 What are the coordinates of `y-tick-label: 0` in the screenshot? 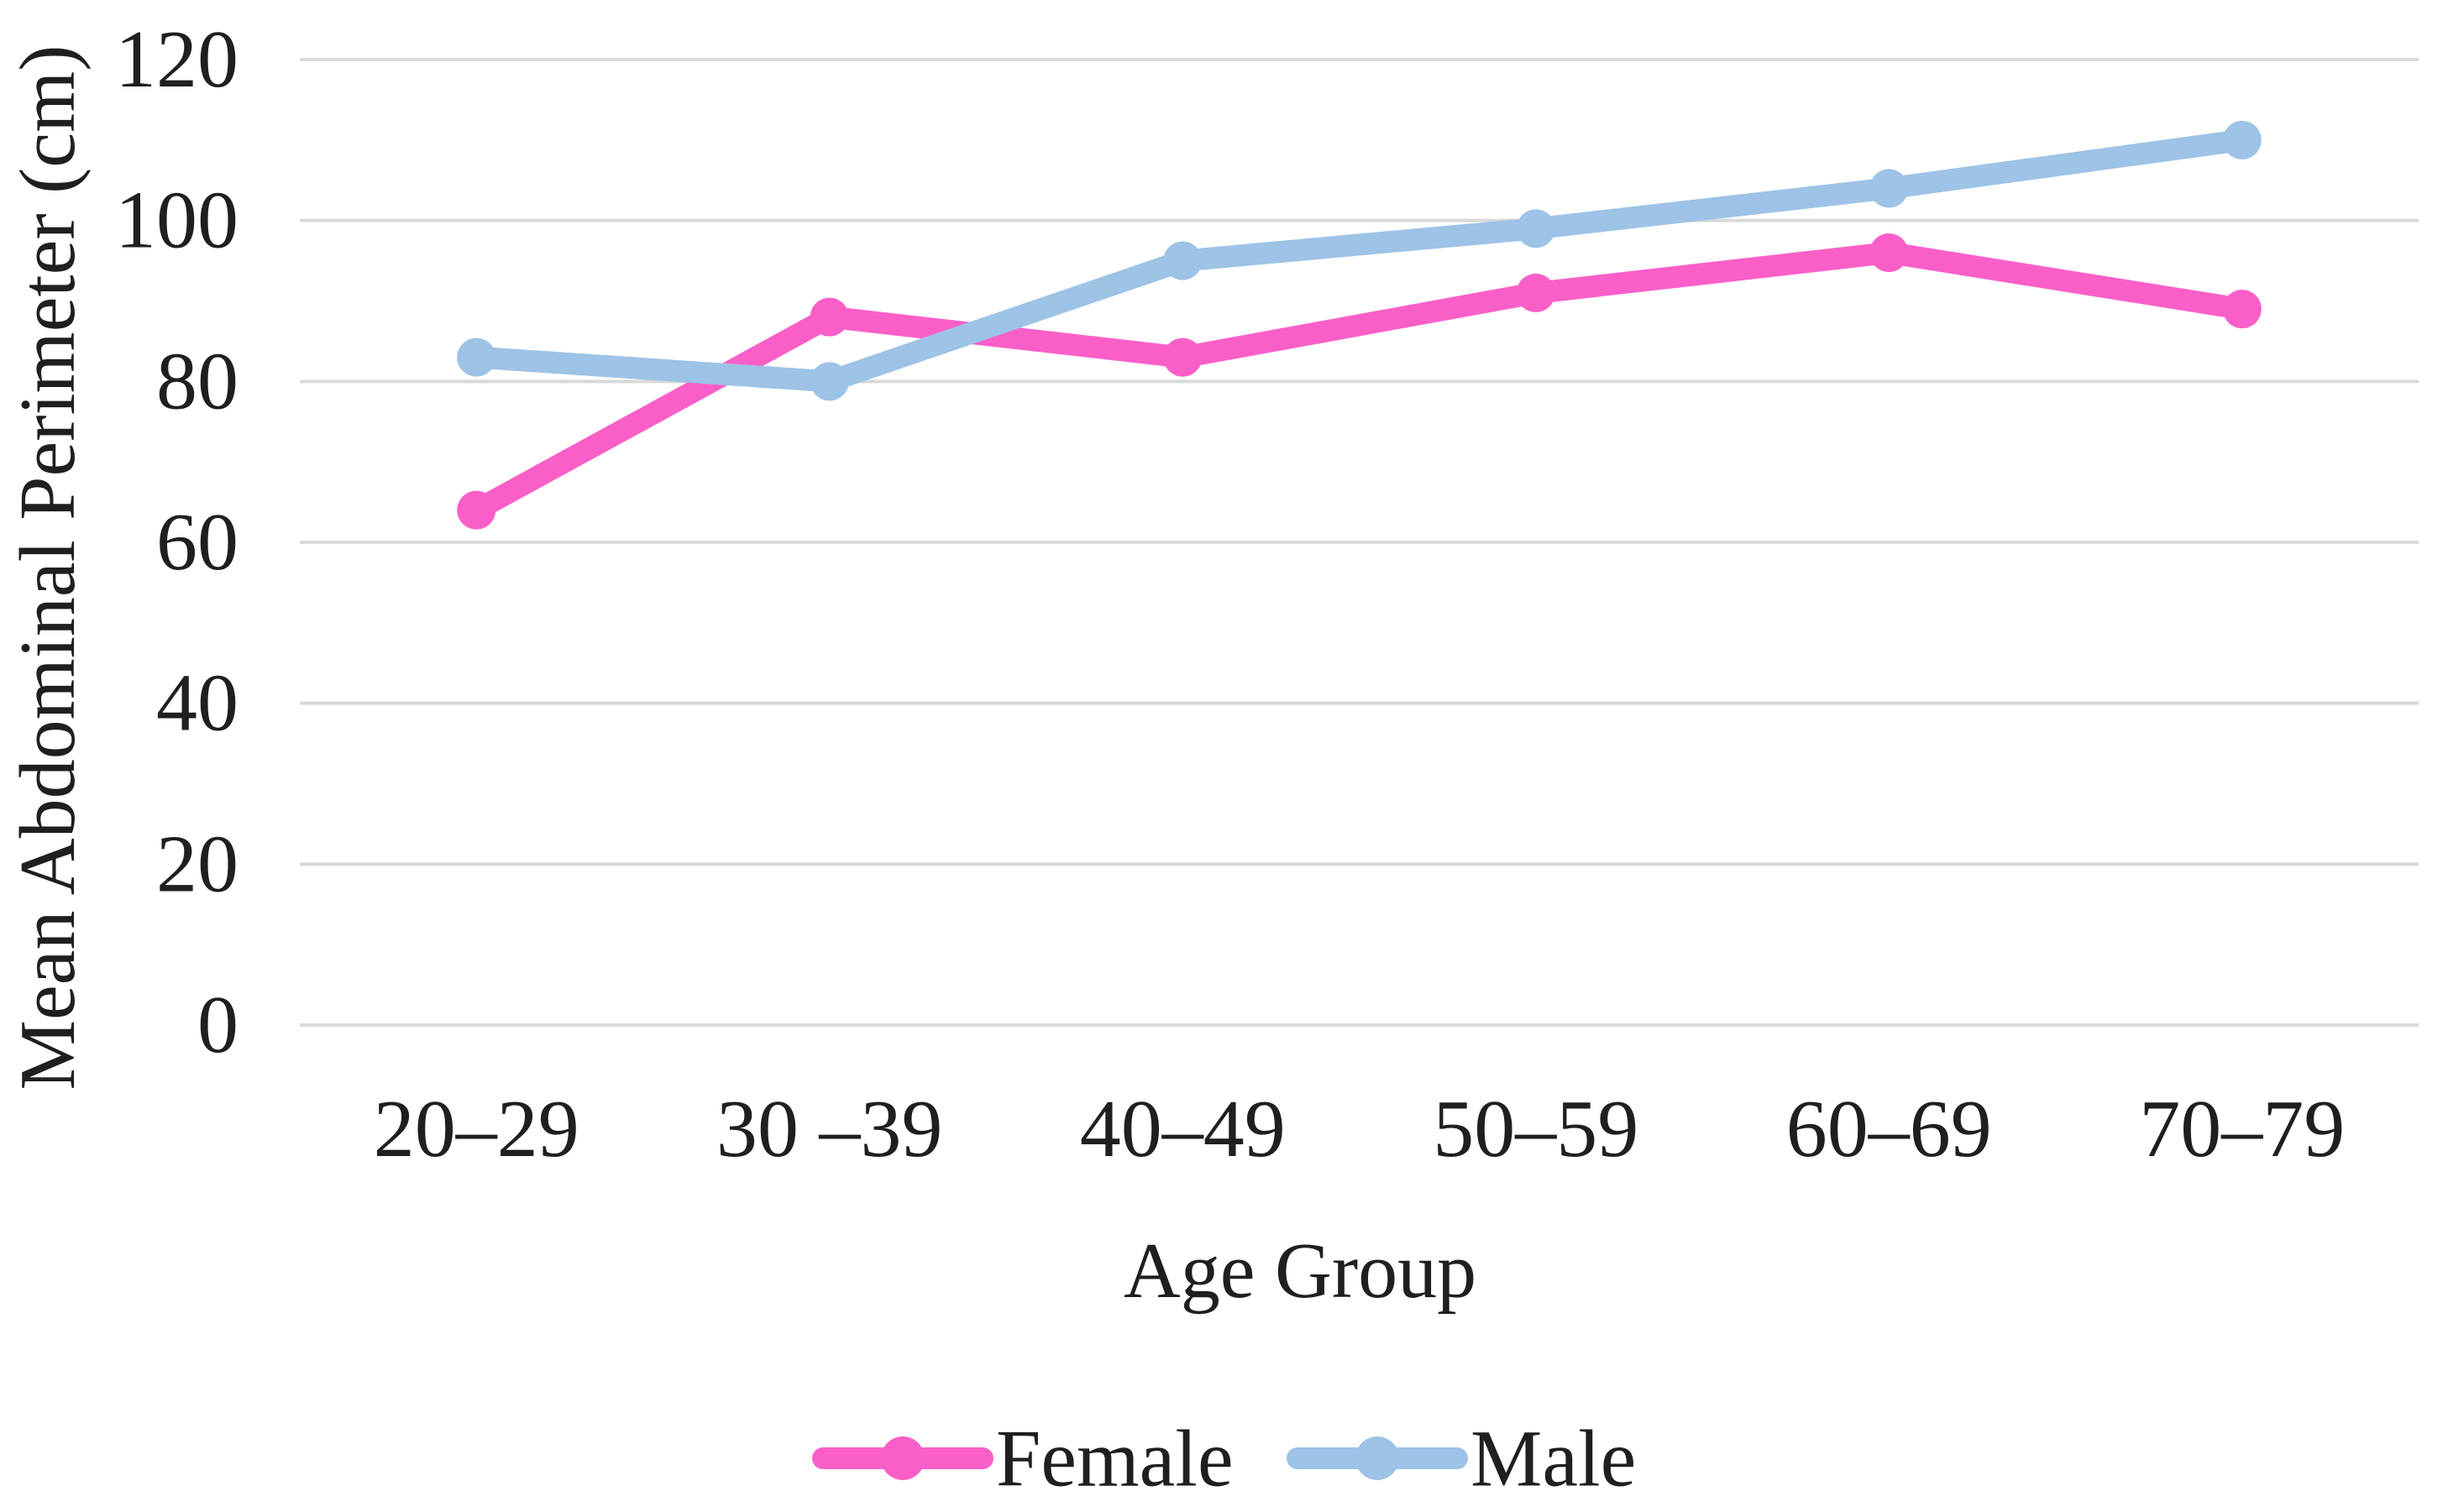 It's located at (218, 1025).